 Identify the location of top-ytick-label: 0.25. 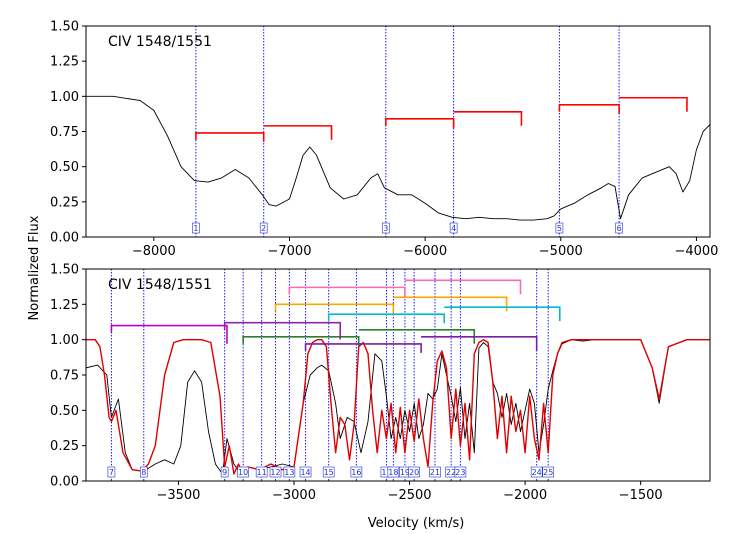
(64, 202).